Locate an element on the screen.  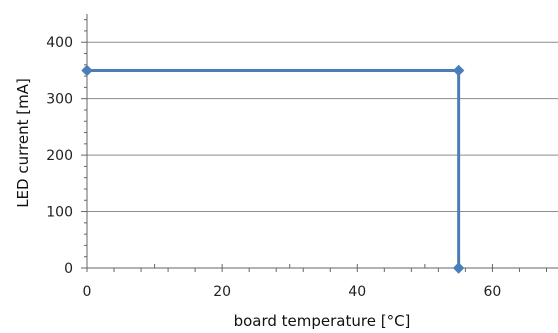
x-axis-title: board temperature [°C] is located at coordinates (322, 321).